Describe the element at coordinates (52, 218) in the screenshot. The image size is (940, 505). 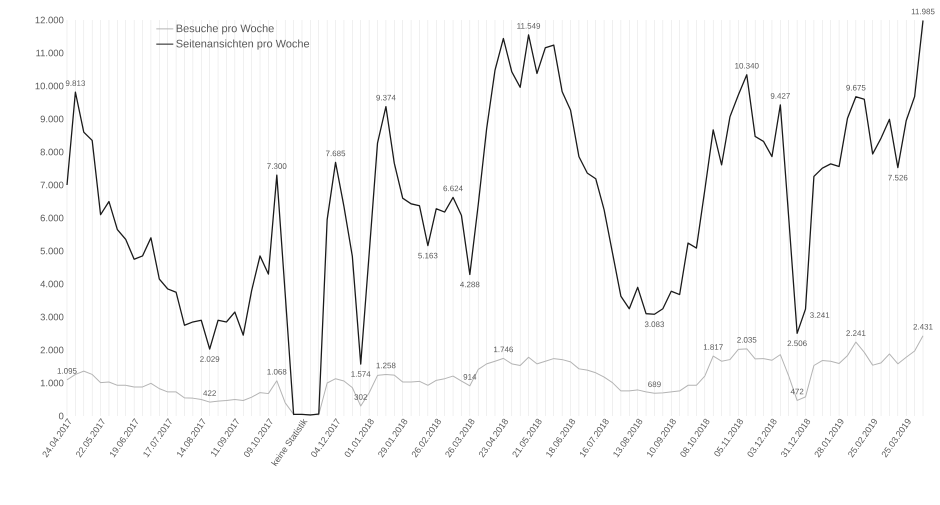
I see `y-tick-label: 6.000` at that location.